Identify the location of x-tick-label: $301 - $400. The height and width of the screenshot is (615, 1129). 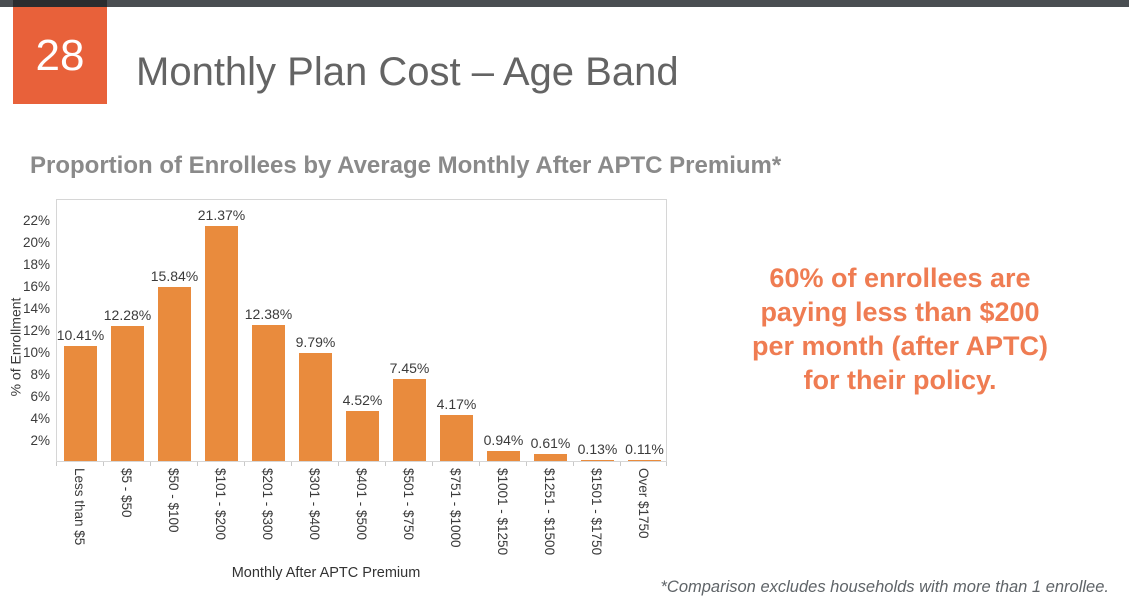
(314, 504).